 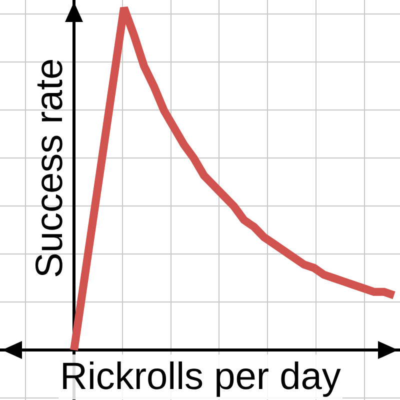 What do you see at coordinates (200, 377) in the screenshot?
I see `x-axis-title: Rickrolls per day` at bounding box center [200, 377].